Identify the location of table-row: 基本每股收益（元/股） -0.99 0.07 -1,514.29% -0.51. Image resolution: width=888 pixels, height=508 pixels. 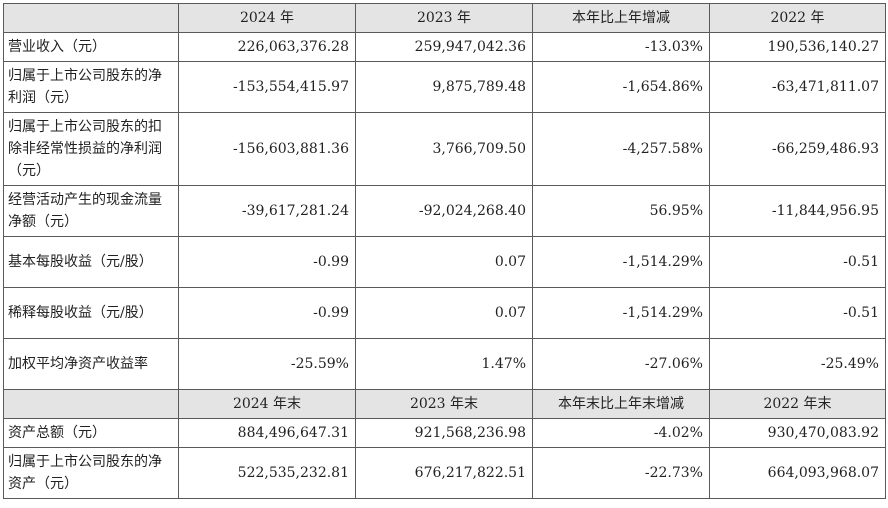
(444, 262).